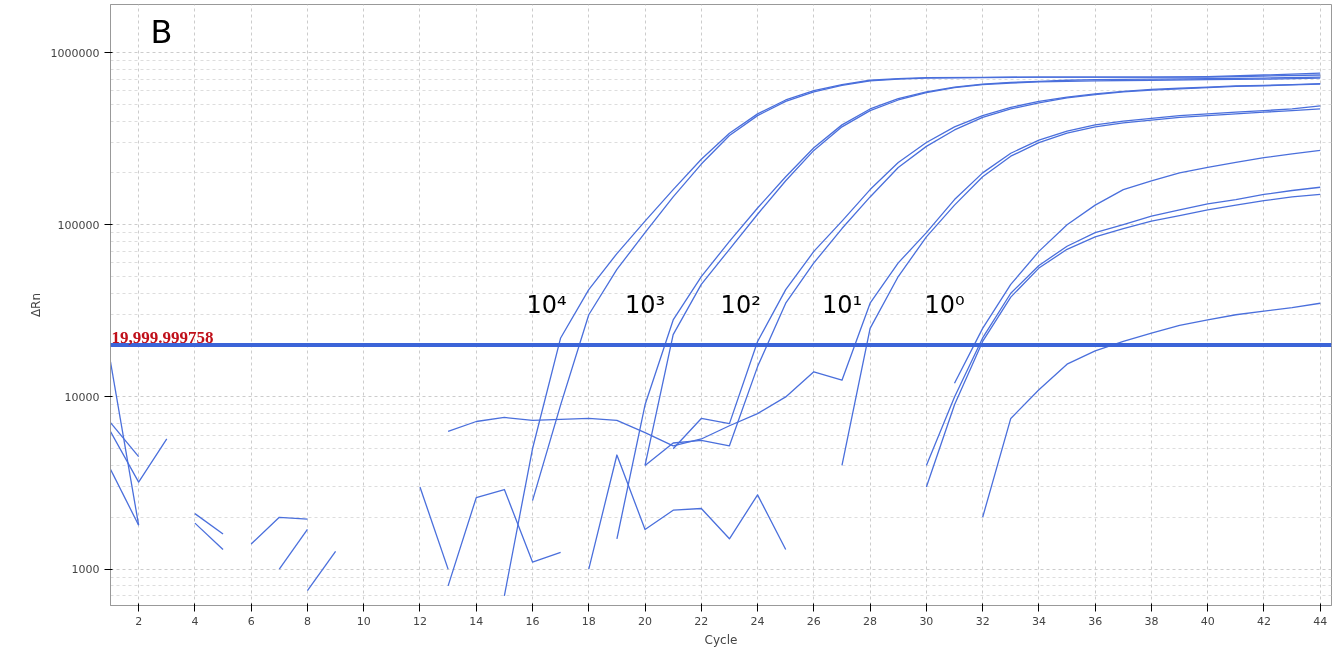  I want to click on x-tick-label: 16, so click(532, 621).